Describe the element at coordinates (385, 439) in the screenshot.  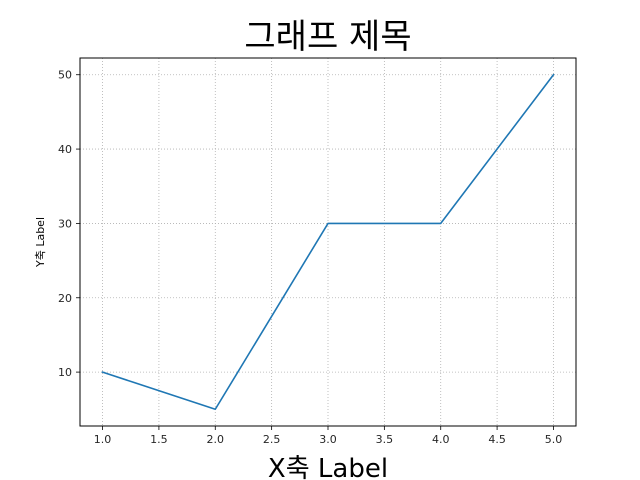
I see `x-tick-label: 3.5` at that location.